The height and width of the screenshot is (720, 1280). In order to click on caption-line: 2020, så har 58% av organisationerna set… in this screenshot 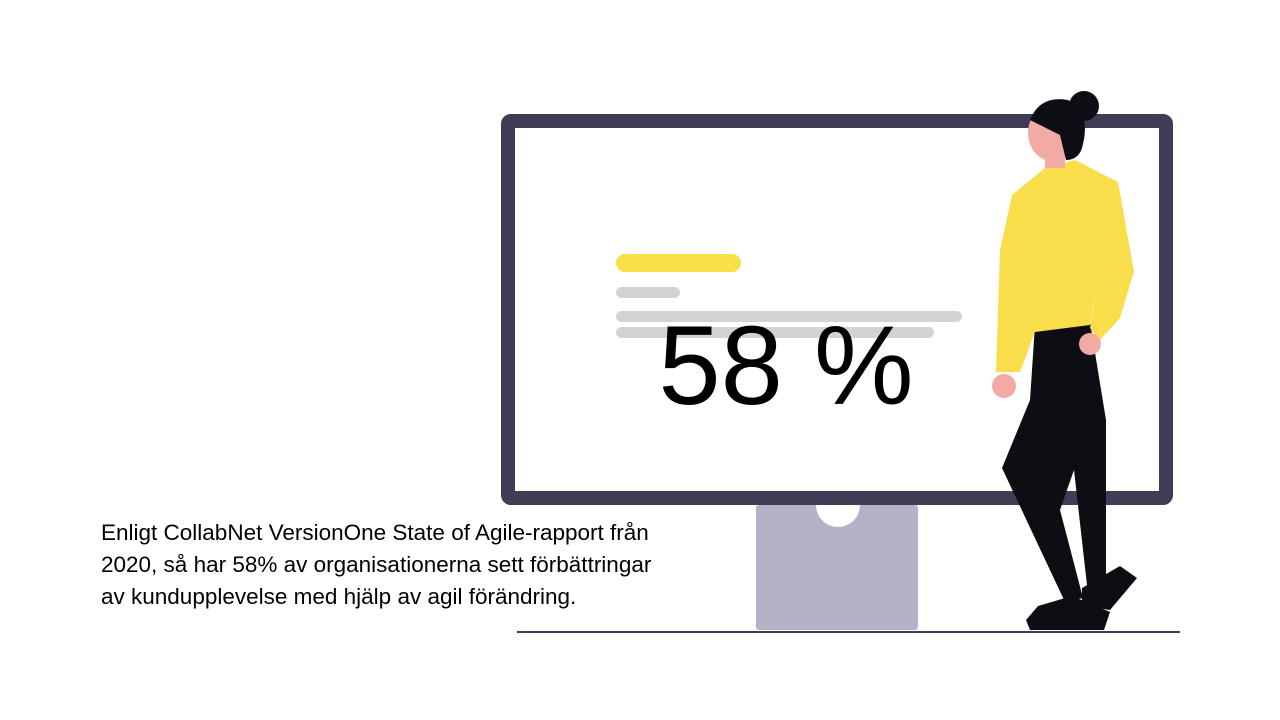, I will do `click(376, 564)`.